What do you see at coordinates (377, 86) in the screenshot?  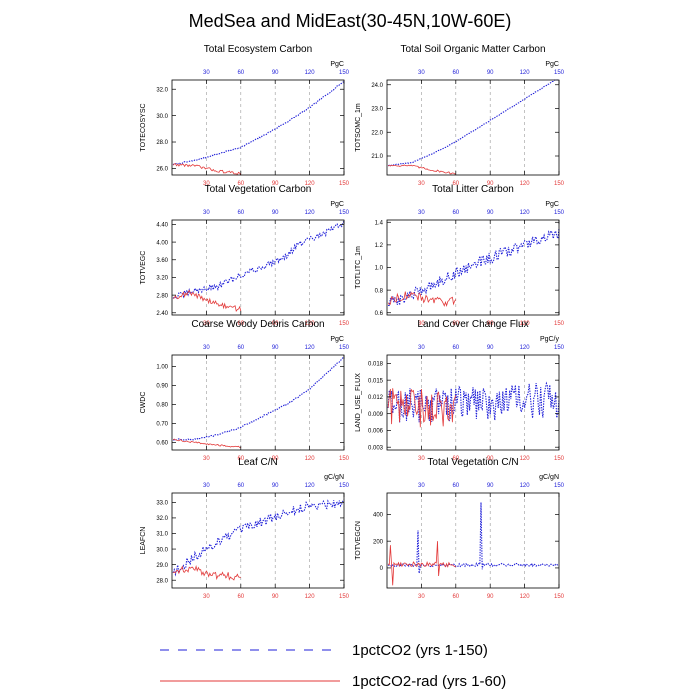 I see `y-tick-label: 24.0` at bounding box center [377, 86].